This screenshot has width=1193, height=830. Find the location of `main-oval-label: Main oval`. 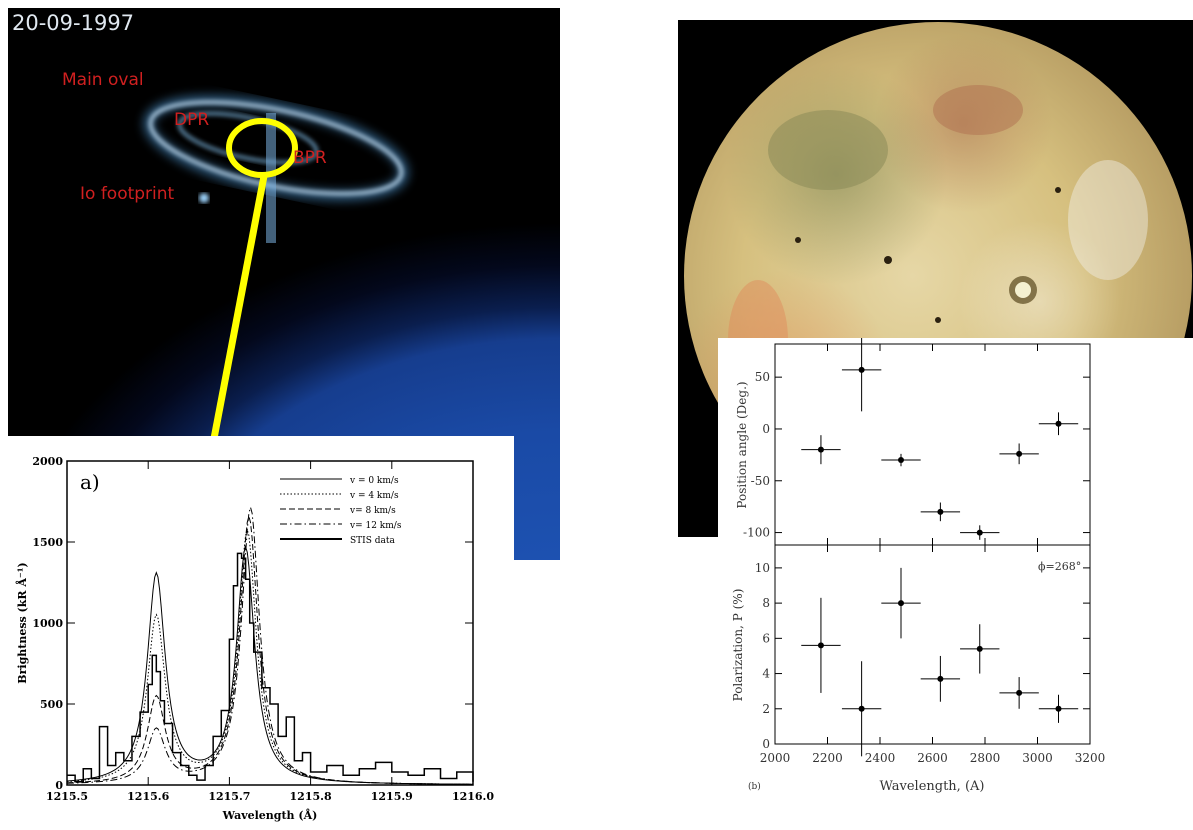

main-oval-label: Main oval is located at coordinates (103, 80).